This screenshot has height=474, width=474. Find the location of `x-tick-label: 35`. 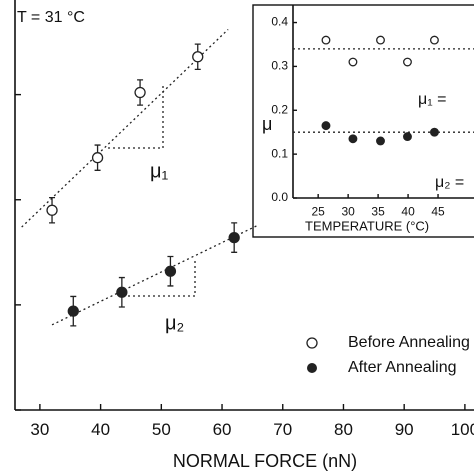

x-tick-label: 35 is located at coordinates (378, 212).